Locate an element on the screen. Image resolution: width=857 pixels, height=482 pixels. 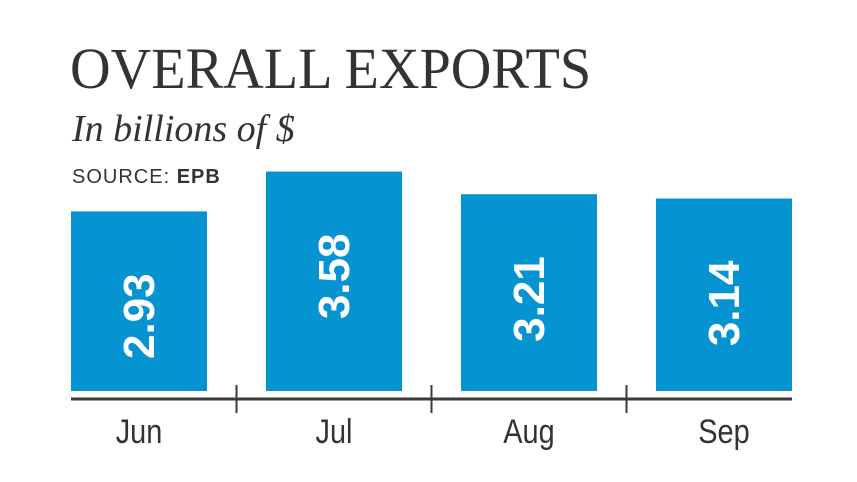
value-label: 3.14 is located at coordinates (724, 303).